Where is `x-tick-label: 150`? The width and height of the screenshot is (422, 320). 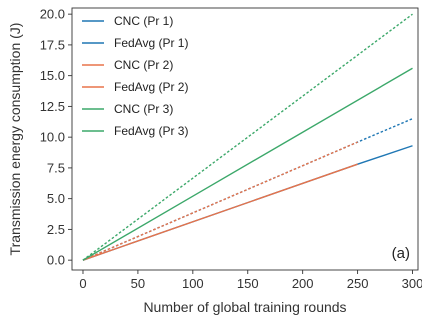
x-tick-label: 150 is located at coordinates (248, 283).